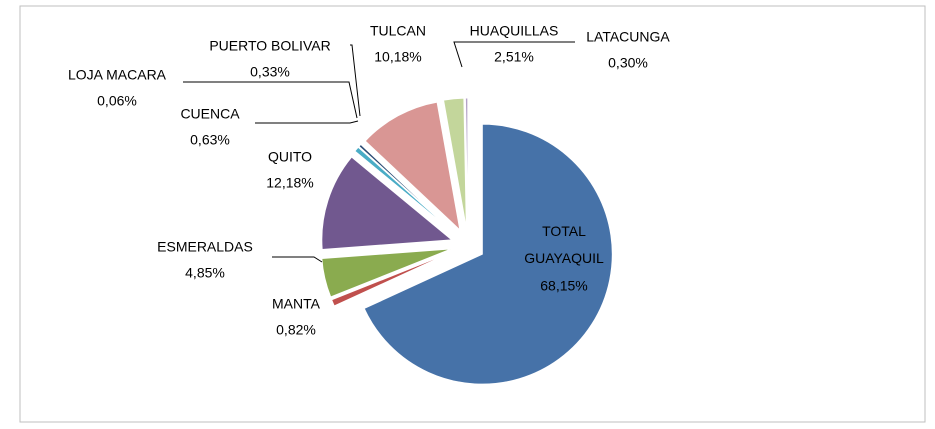 The width and height of the screenshot is (935, 429). What do you see at coordinates (514, 31) in the screenshot?
I see `slice-label: HUAQUILLAS` at bounding box center [514, 31].